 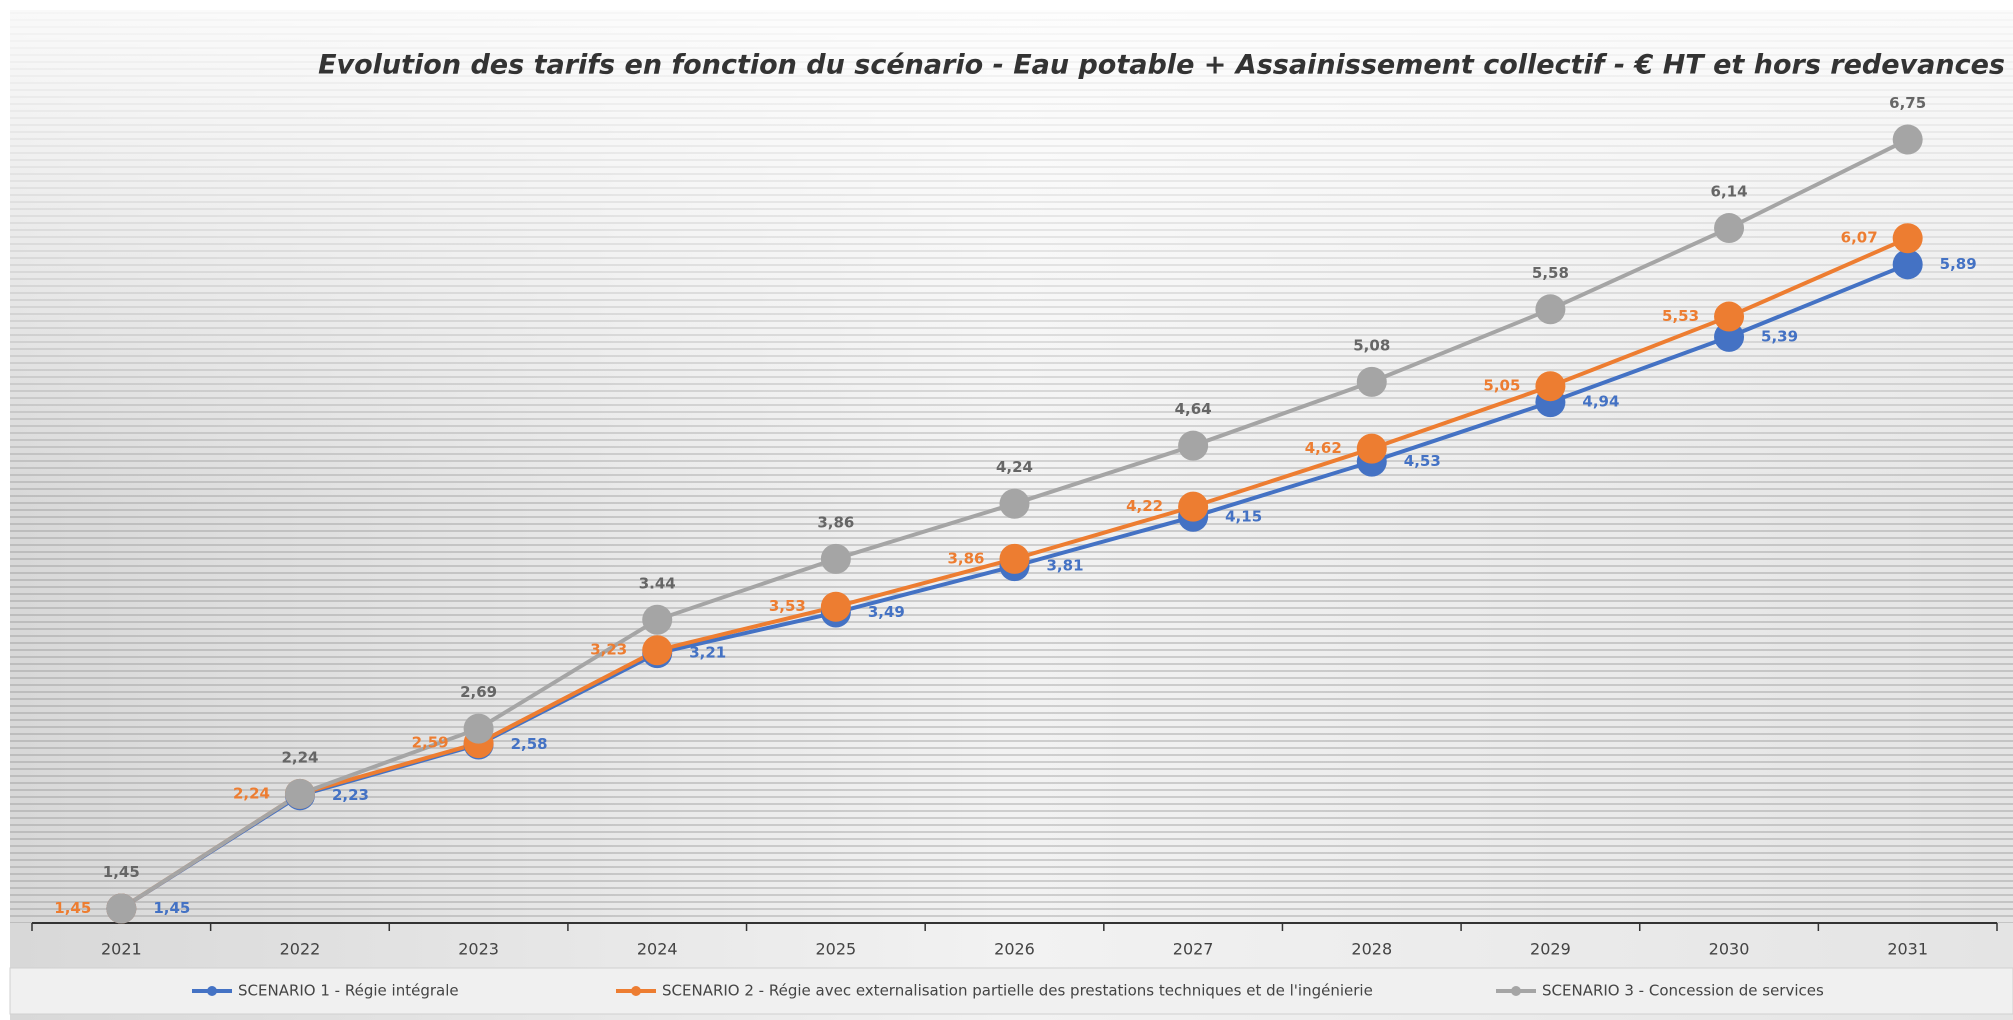 What do you see at coordinates (478, 692) in the screenshot?
I see `data-label: 2,69` at bounding box center [478, 692].